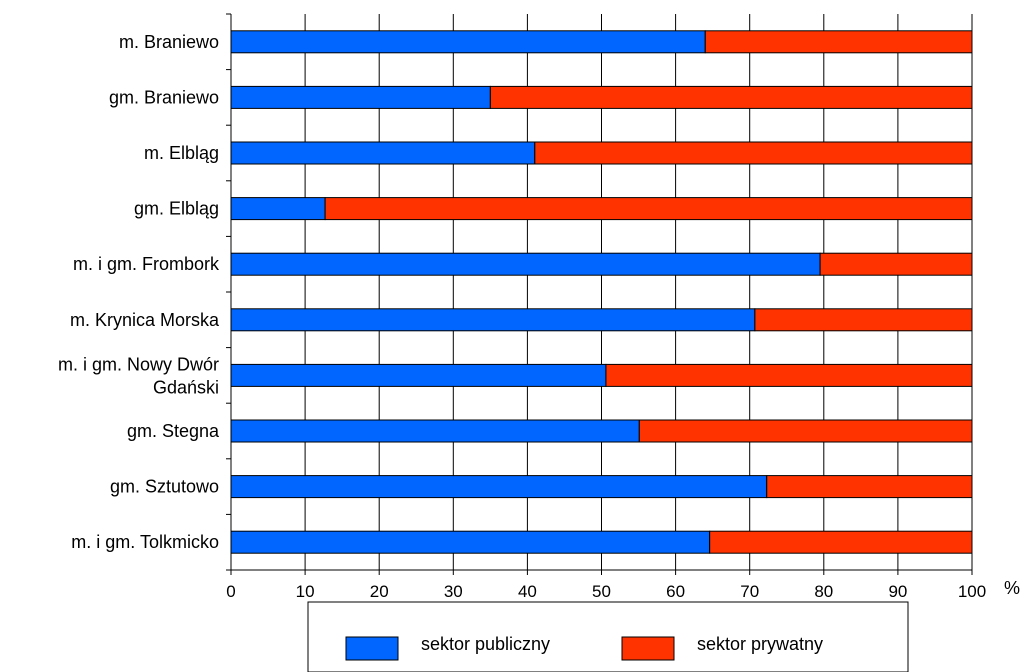  What do you see at coordinates (601, 591) in the screenshot?
I see `x-tick-label: 50` at bounding box center [601, 591].